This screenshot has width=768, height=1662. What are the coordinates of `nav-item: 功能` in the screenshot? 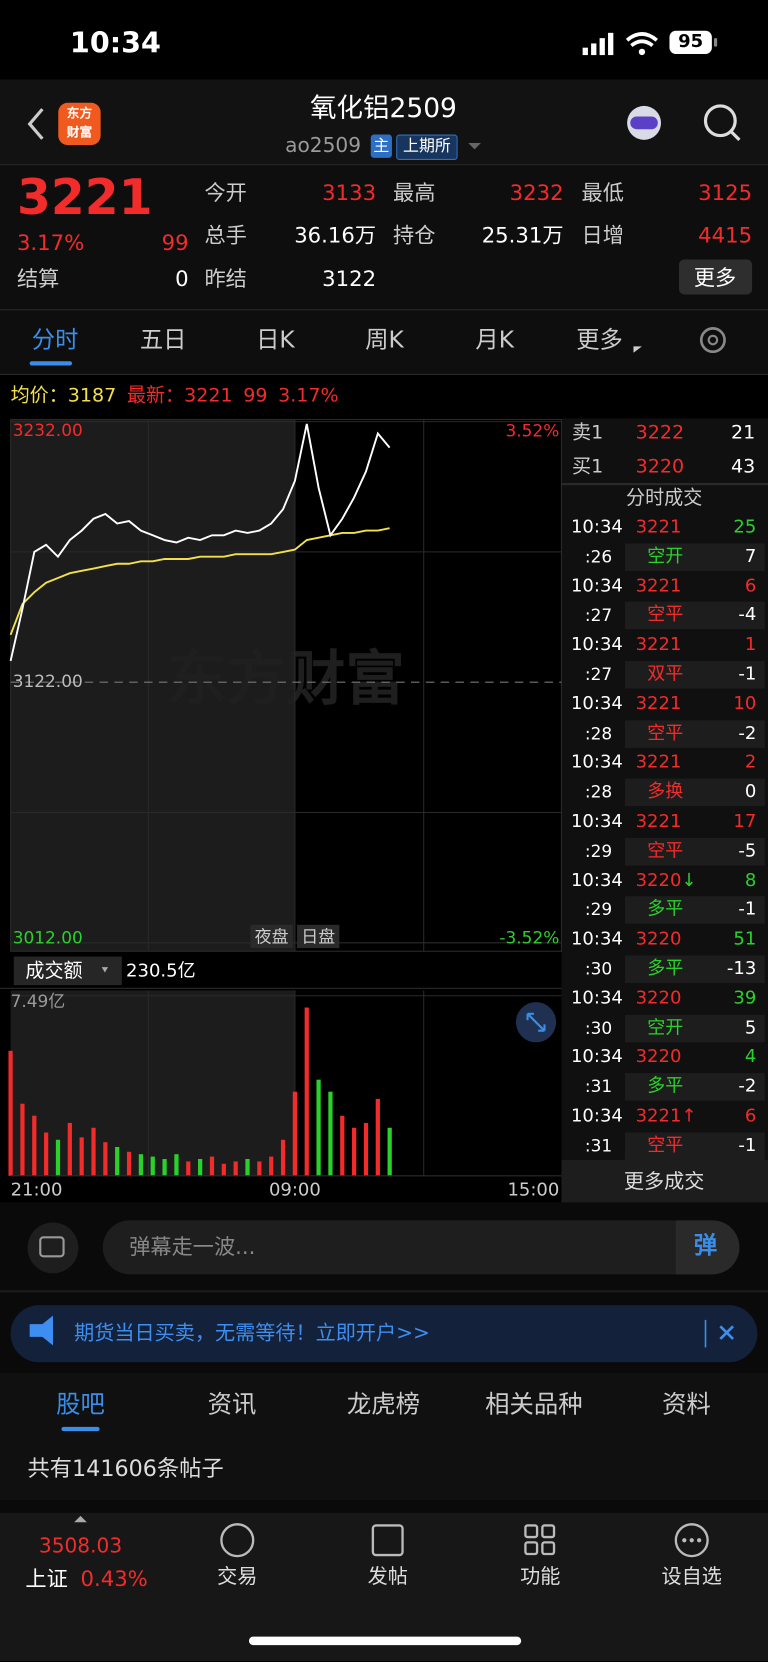 It's located at (540, 1577).